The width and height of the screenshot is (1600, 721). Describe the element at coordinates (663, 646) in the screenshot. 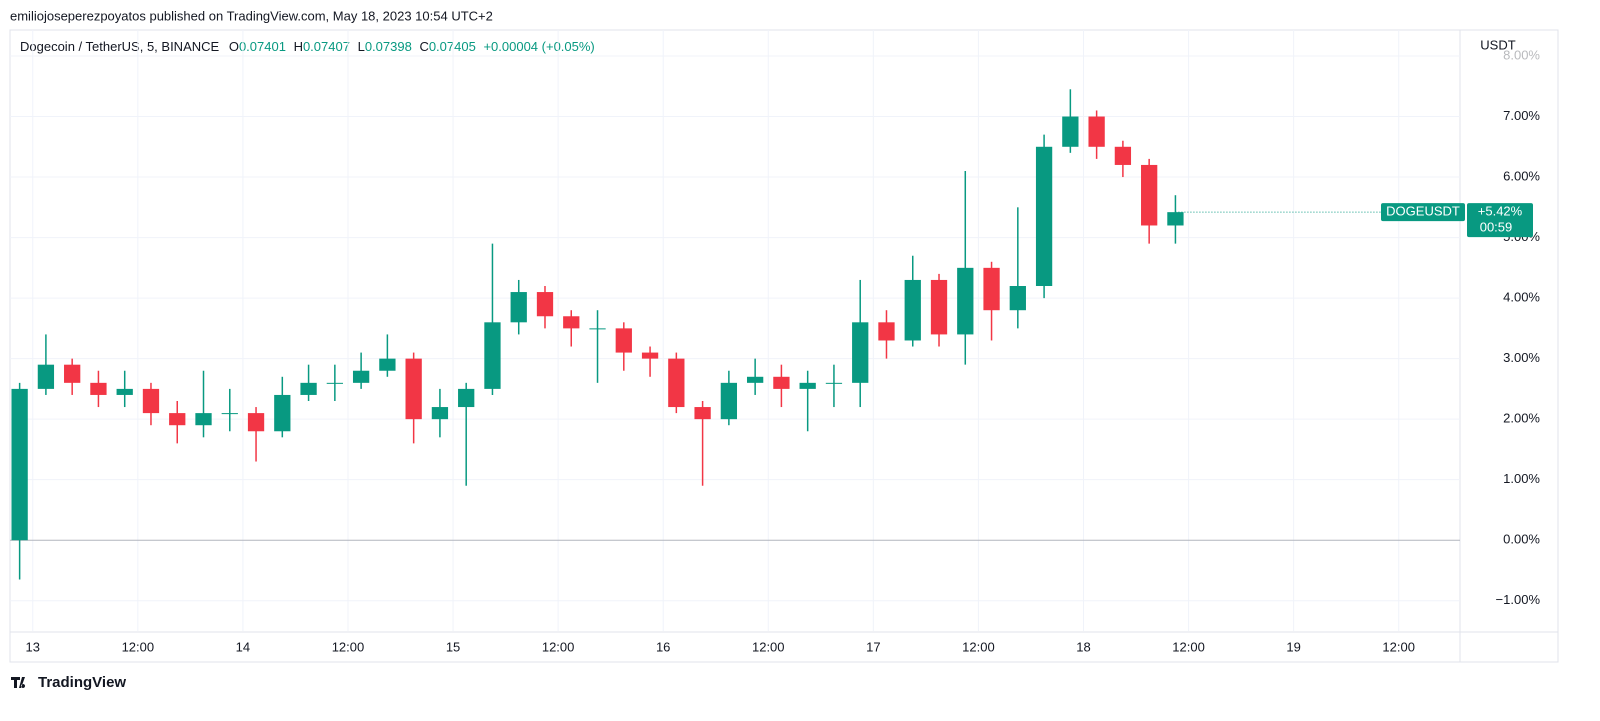

I see `x-tick-label: 16` at that location.